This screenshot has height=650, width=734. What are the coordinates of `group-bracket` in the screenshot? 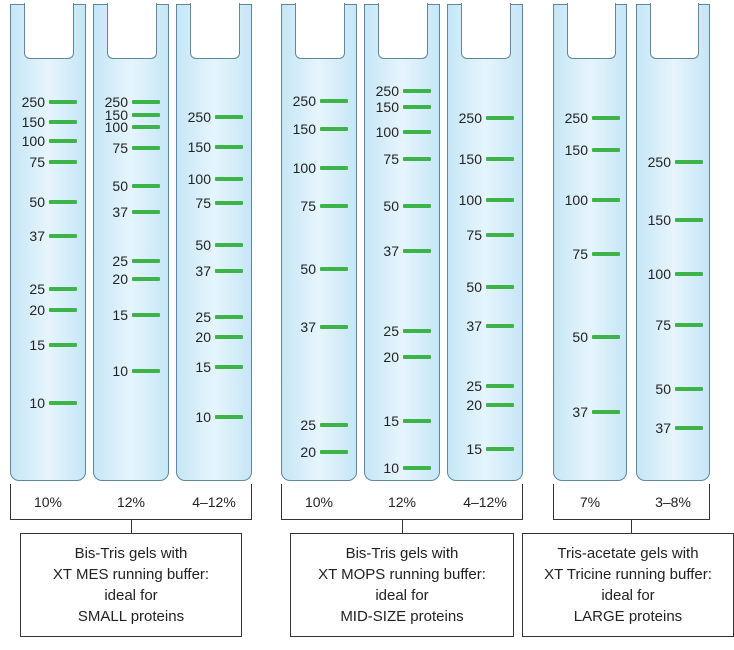 It's located at (131, 502).